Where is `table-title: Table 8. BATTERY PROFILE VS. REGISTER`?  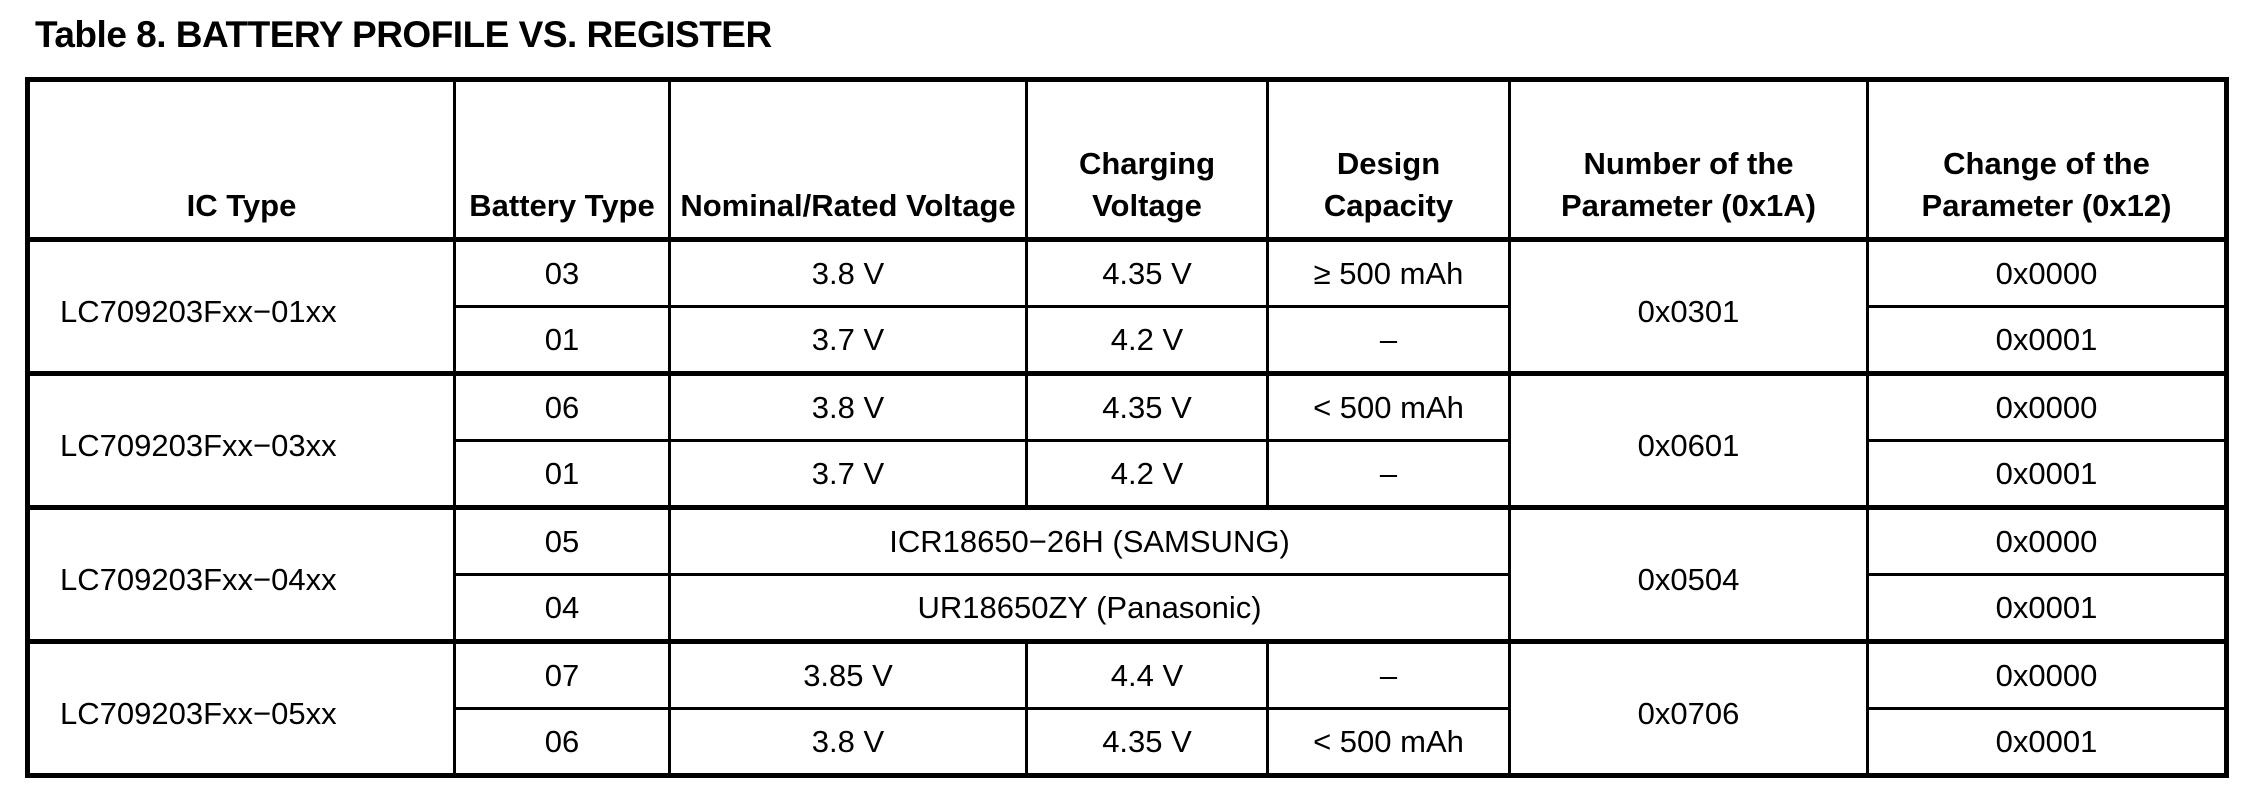
table-title: Table 8. BATTERY PROFILE VS. REGISTER is located at coordinates (403, 34).